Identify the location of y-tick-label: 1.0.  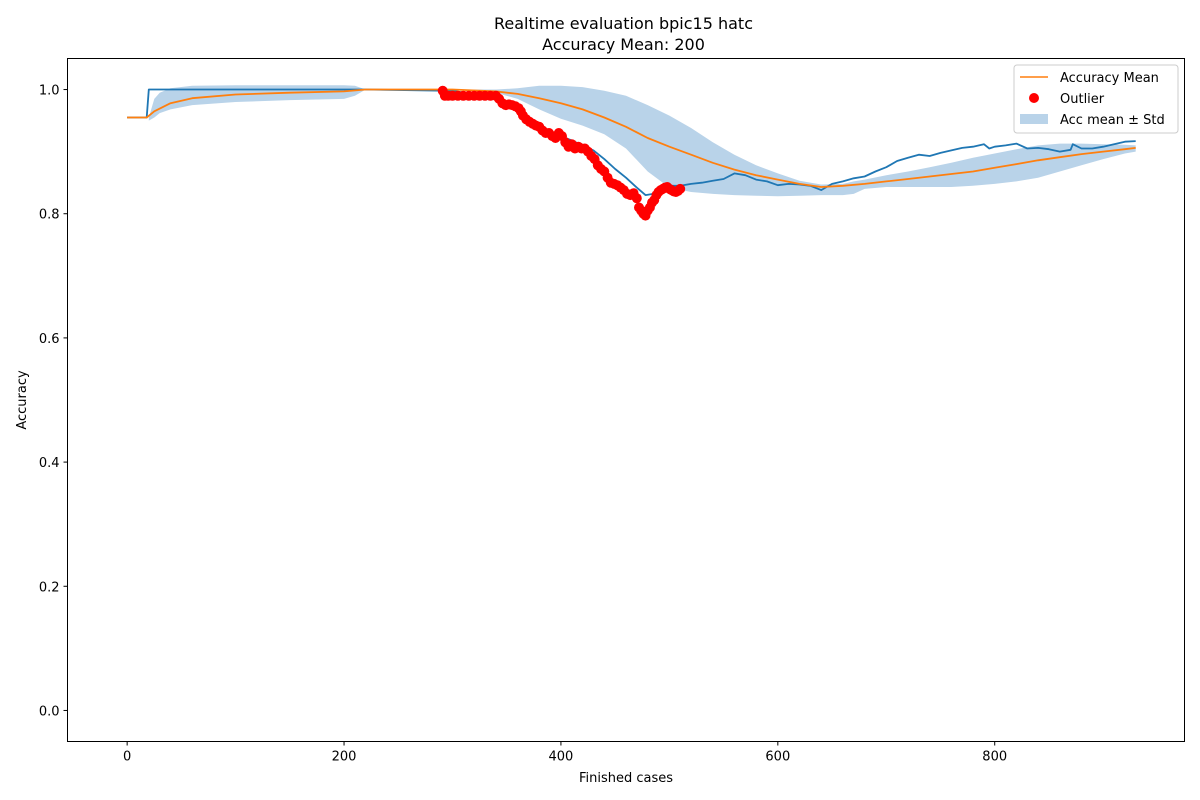
(49, 91).